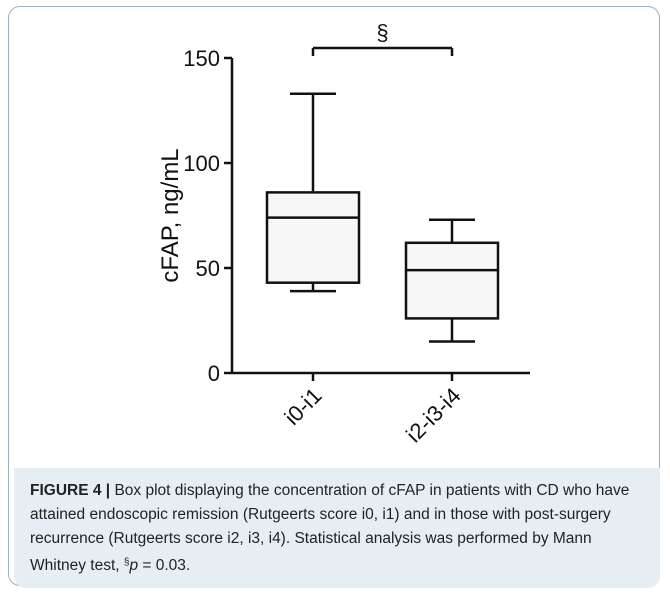 The height and width of the screenshot is (596, 670). What do you see at coordinates (164, 565) in the screenshot?
I see `caption-p-value: = 0.03.` at bounding box center [164, 565].